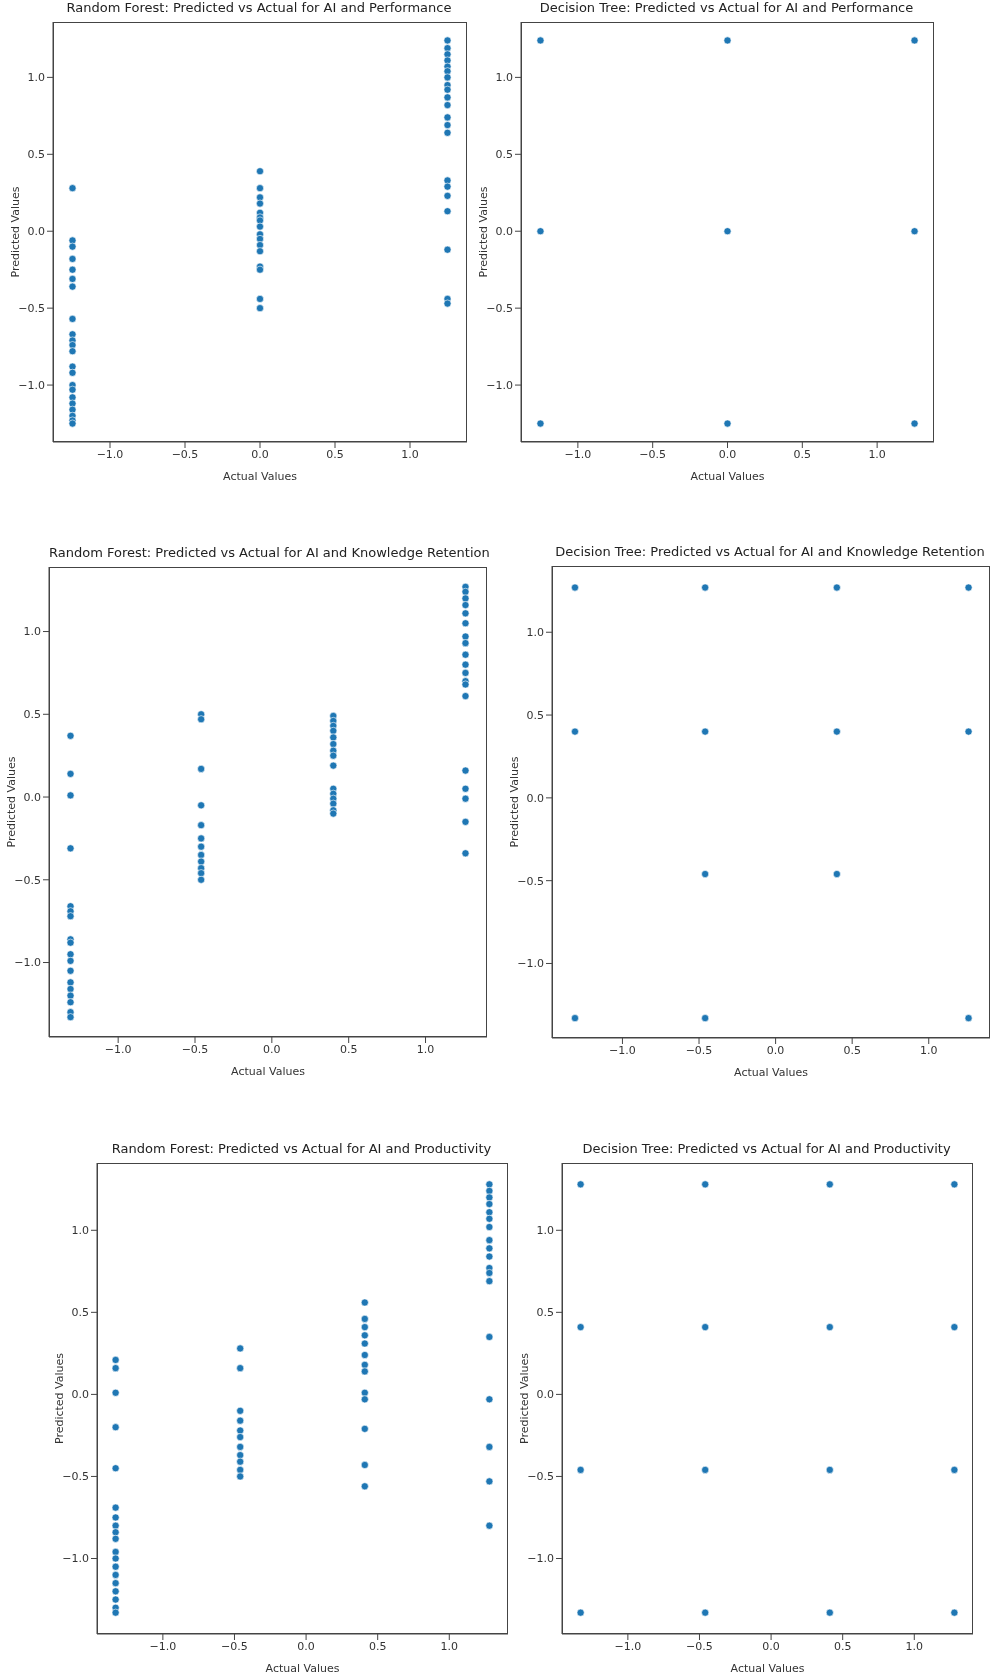 This screenshot has width=996, height=1677. I want to click on chart-title: Random Forest: Predicted vs Actual for AI and Knowledge Retention, so click(269, 552).